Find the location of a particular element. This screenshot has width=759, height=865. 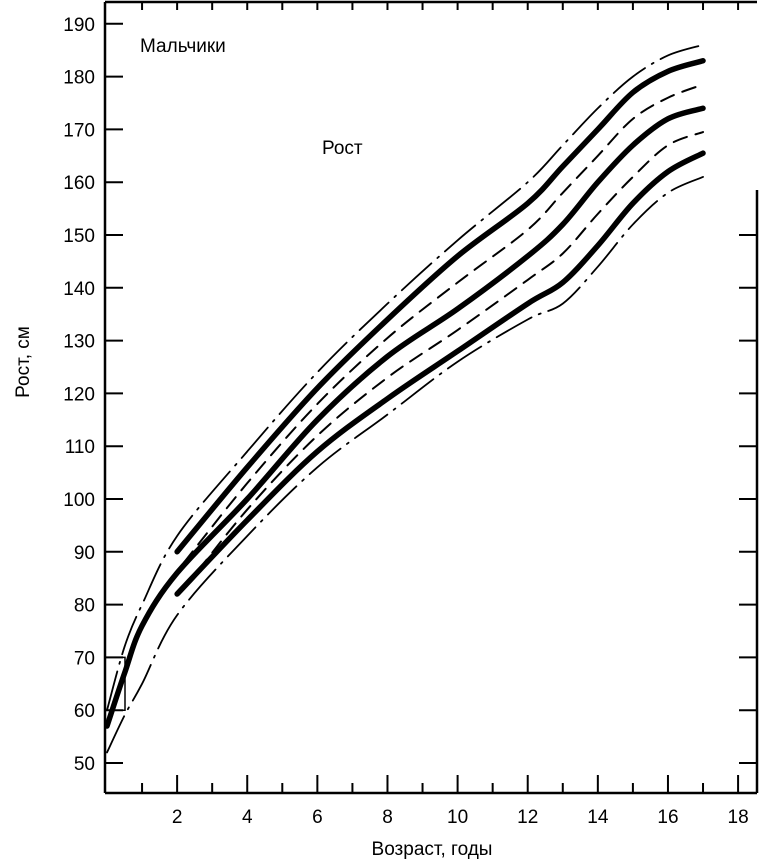

x-tick-label: 16 is located at coordinates (667, 817).